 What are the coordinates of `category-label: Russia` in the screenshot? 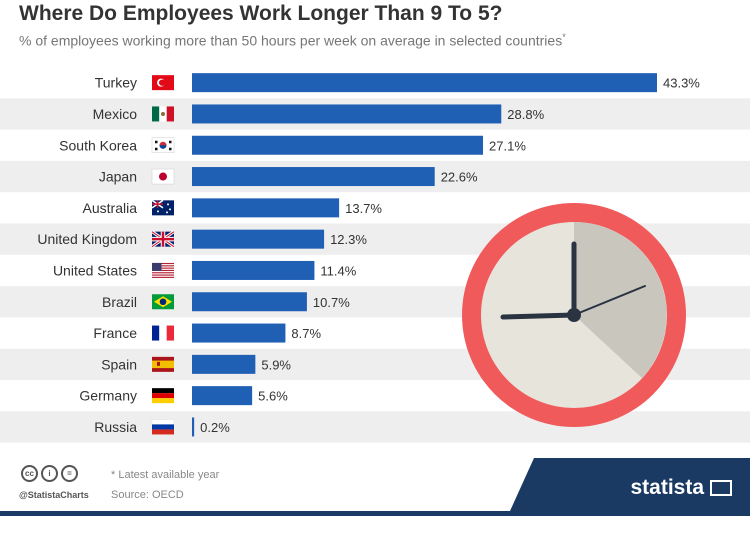 It's located at (115, 427).